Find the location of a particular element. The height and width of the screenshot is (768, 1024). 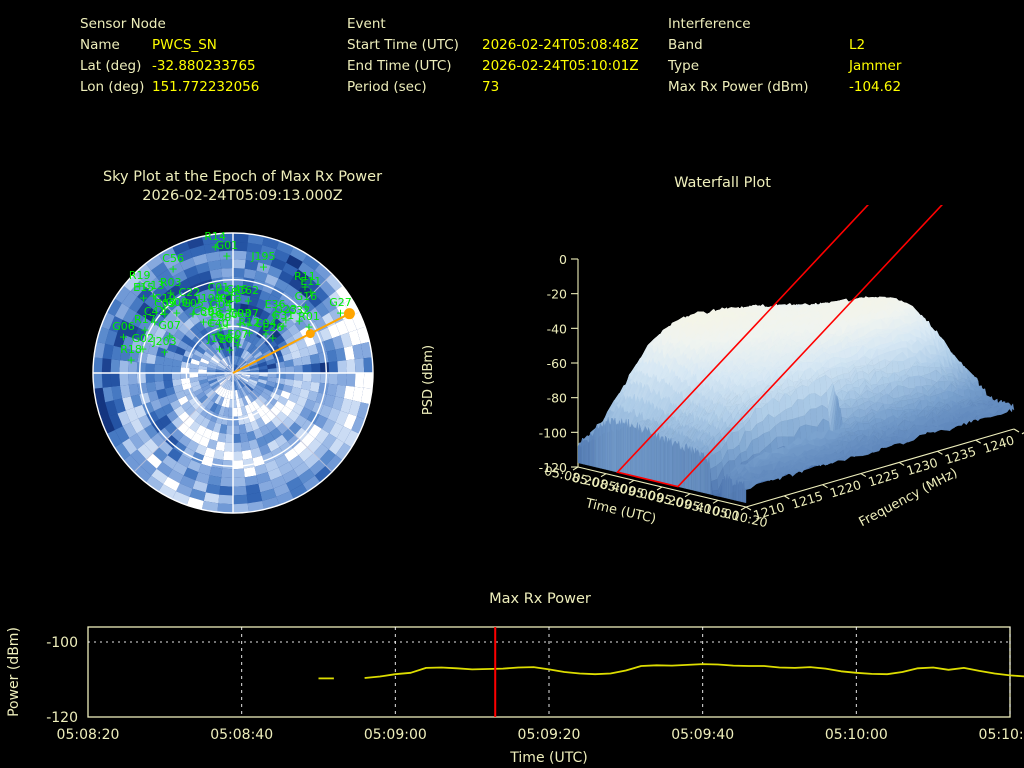

waterfall-frequency-tick: 1225 is located at coordinates (883, 478).